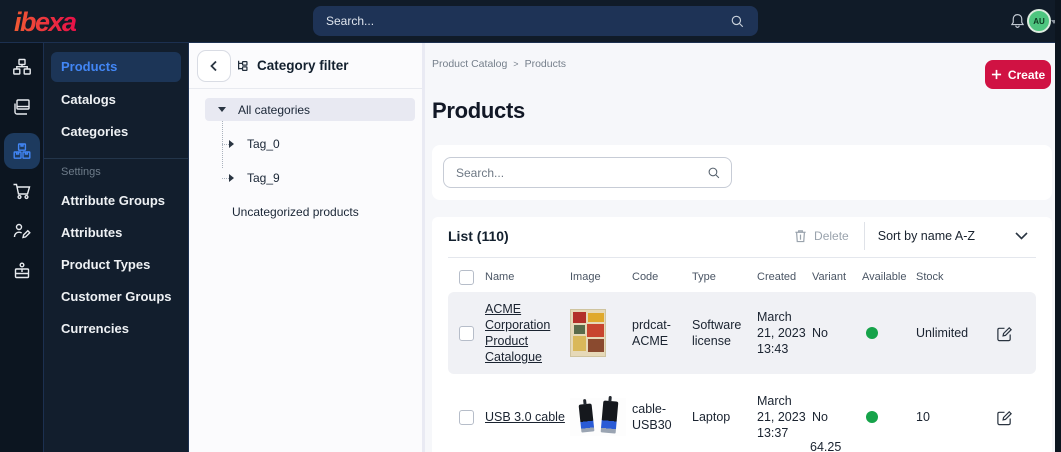 This screenshot has width=1061, height=452. Describe the element at coordinates (116, 296) in the screenshot. I see `sidebar-item-customer-groups: Customer Groups` at that location.